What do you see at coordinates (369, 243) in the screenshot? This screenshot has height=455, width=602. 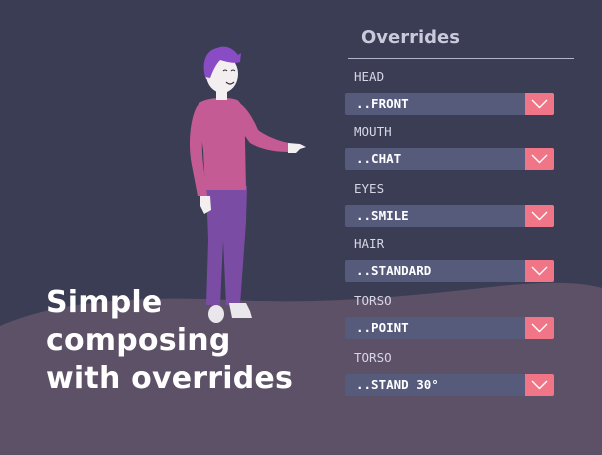 I see `override-label-hair: HAIR` at bounding box center [369, 243].